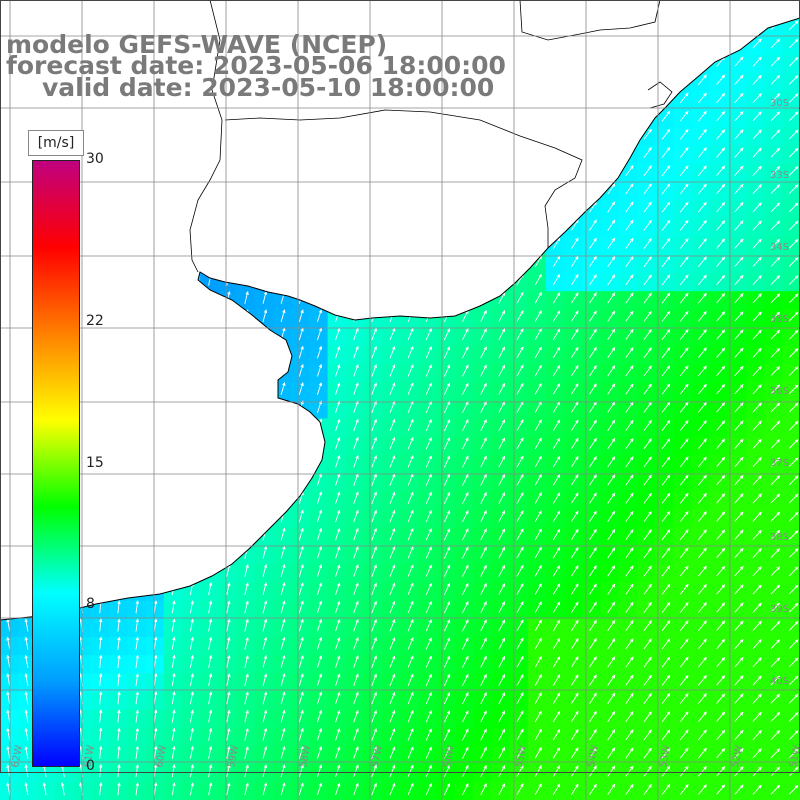 This screenshot has width=800, height=800. Describe the element at coordinates (779, 537) in the screenshot. I see `latitude-label: 38S` at that location.